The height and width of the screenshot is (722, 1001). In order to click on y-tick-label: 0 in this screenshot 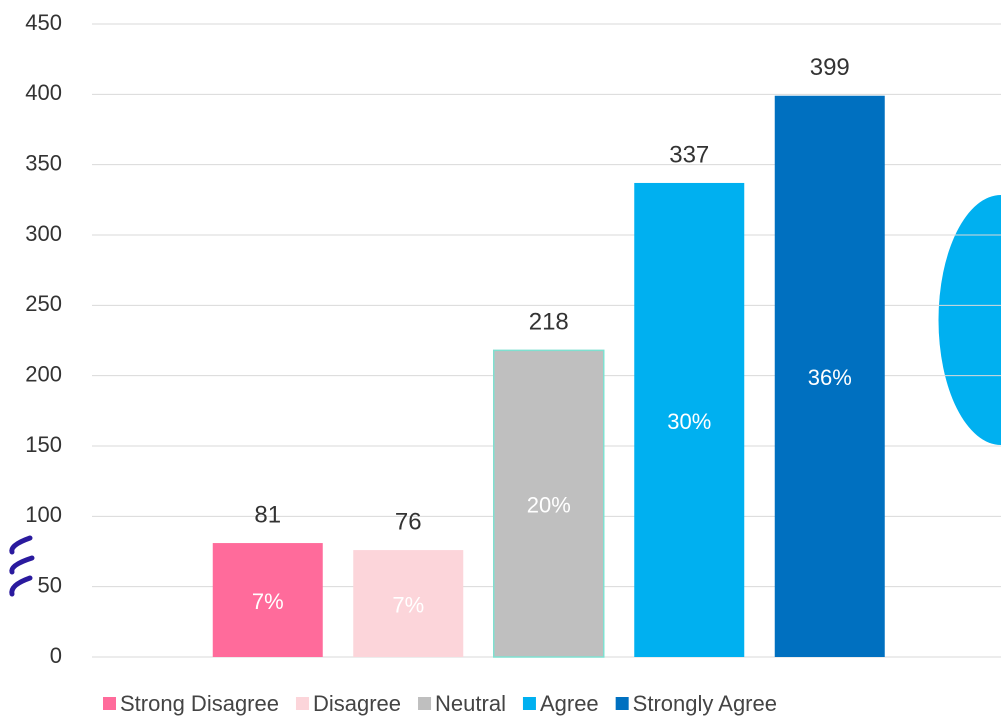, I will do `click(56, 655)`.